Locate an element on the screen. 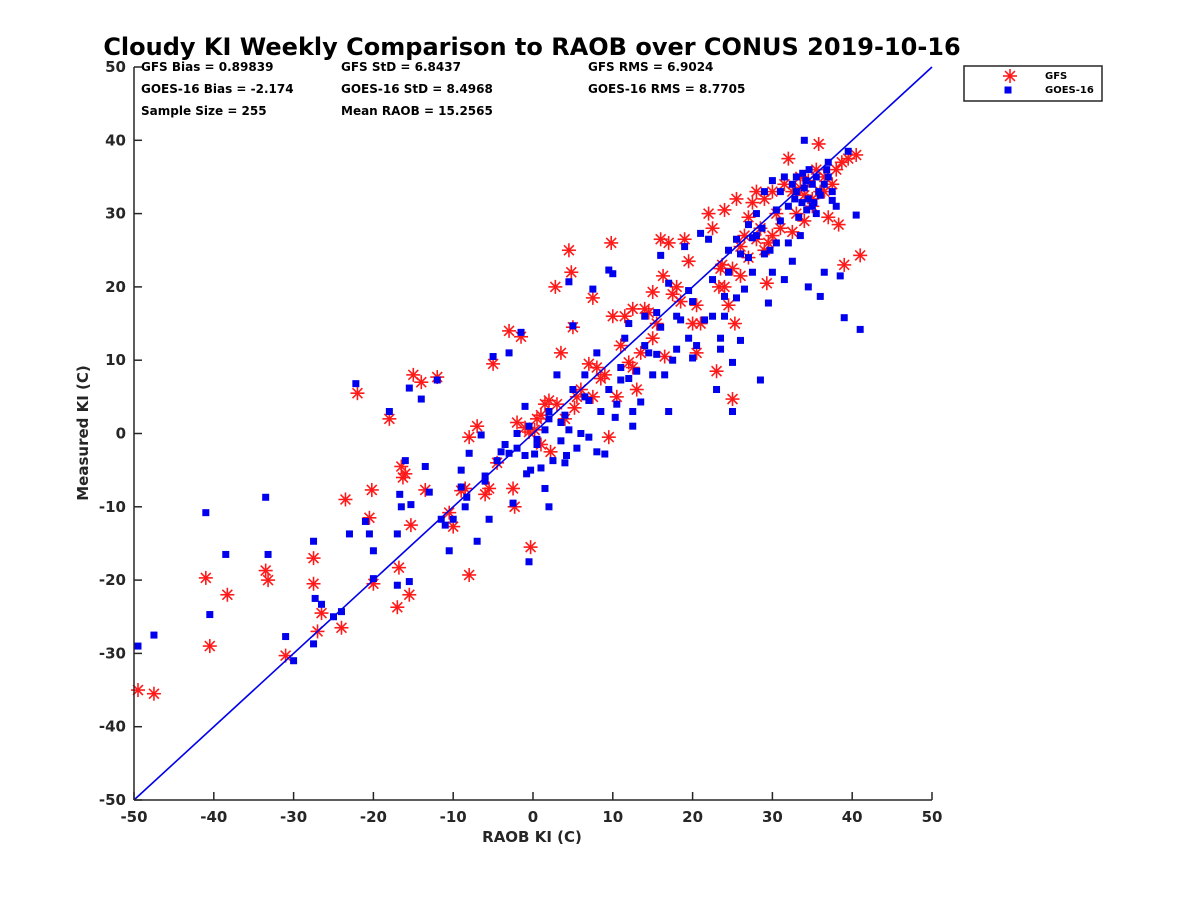  legend: GFS GOES-16 is located at coordinates (1033, 83).